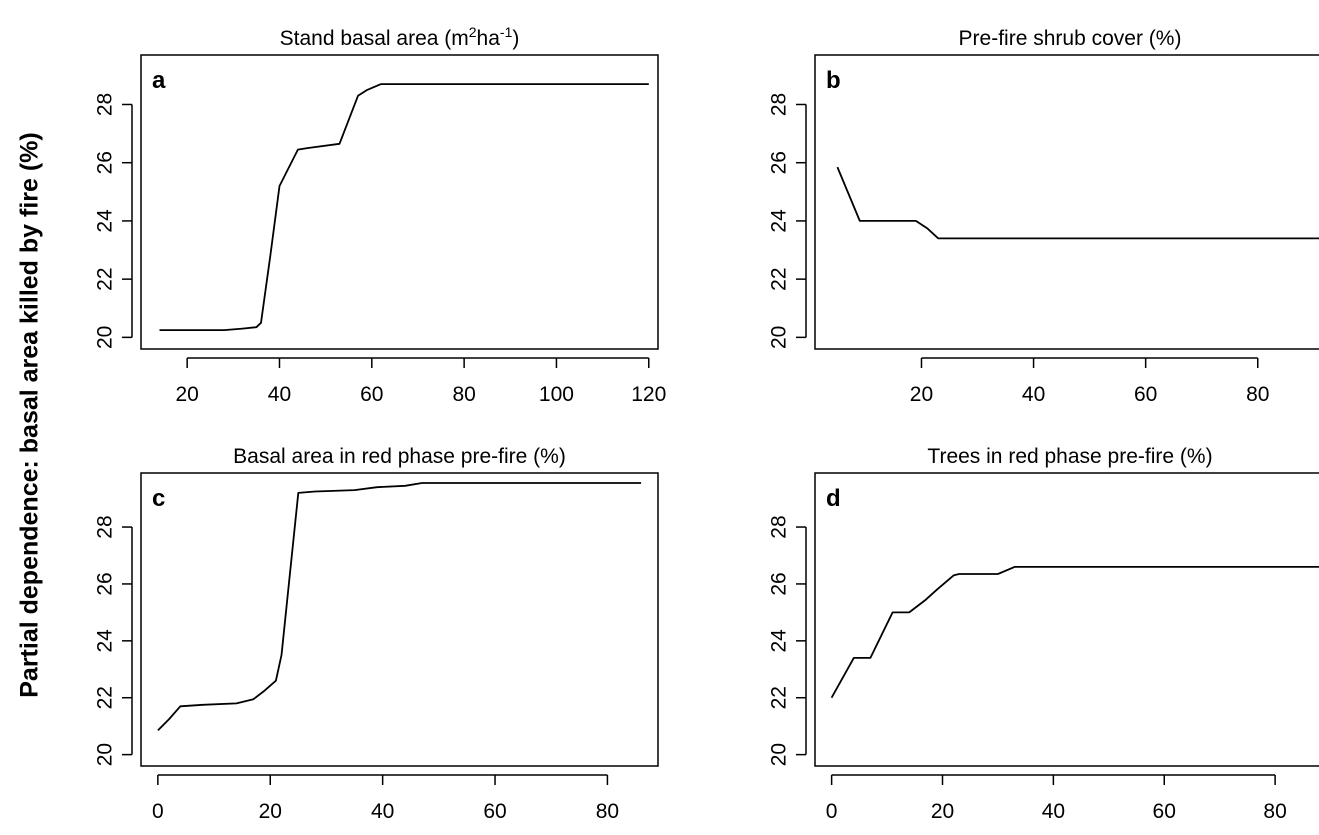 The width and height of the screenshot is (1319, 835). What do you see at coordinates (279, 394) in the screenshot?
I see `x-tick-label-a-40: 40` at bounding box center [279, 394].